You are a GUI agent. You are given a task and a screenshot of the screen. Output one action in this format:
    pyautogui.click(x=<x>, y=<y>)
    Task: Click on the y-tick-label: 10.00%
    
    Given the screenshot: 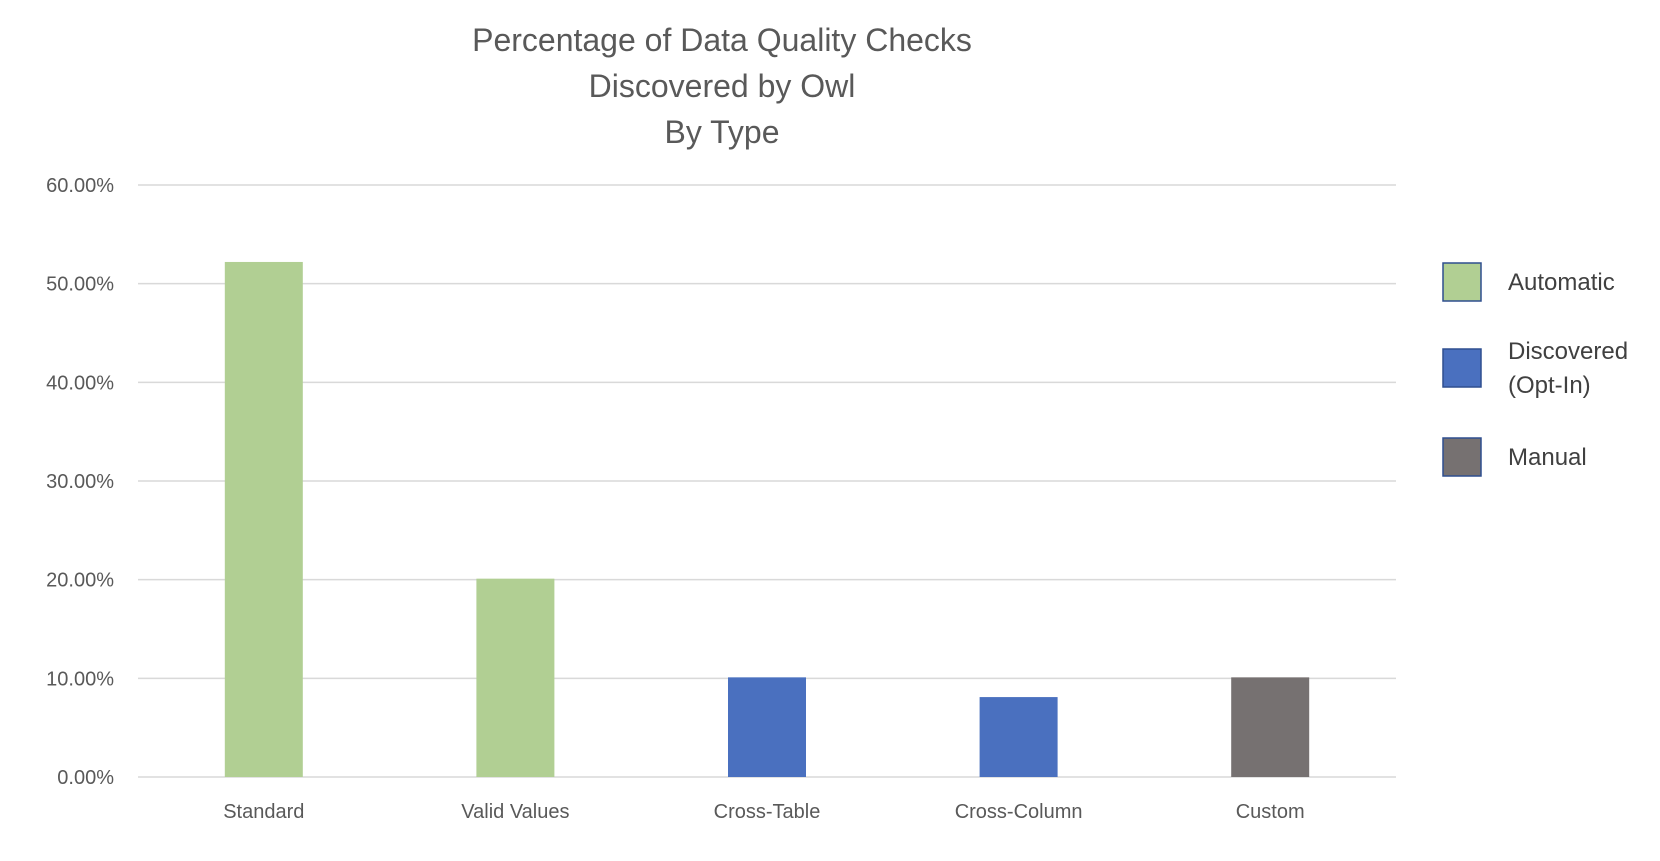 What is the action you would take?
    pyautogui.click(x=80, y=679)
    